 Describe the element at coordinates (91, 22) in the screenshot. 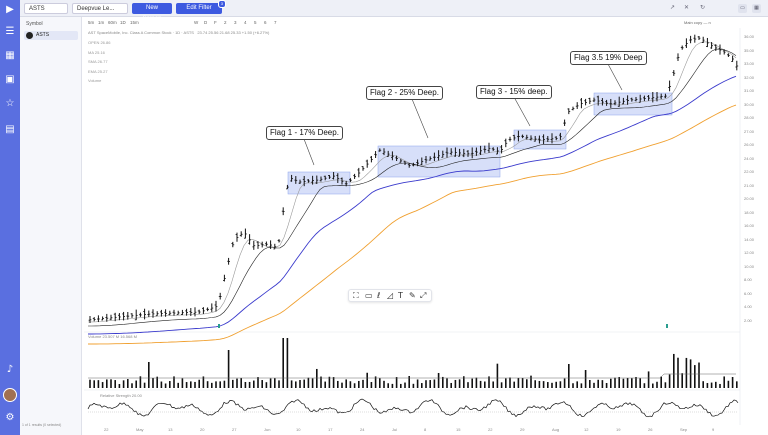

I see `timeframe-button: 5m` at that location.